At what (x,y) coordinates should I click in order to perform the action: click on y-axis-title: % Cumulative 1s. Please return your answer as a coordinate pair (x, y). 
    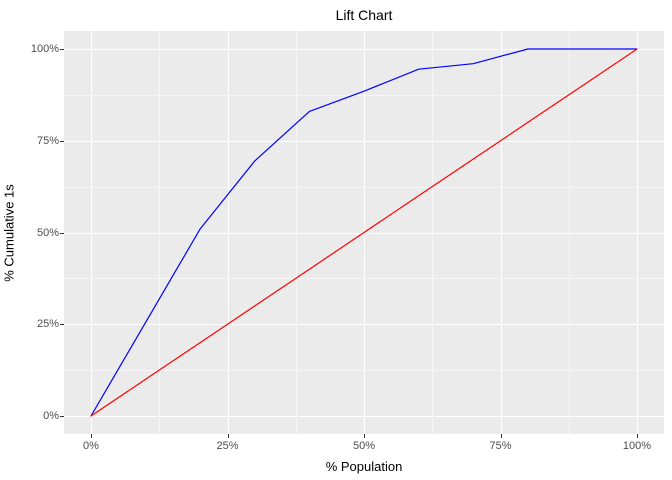
    Looking at the image, I should click on (9, 233).